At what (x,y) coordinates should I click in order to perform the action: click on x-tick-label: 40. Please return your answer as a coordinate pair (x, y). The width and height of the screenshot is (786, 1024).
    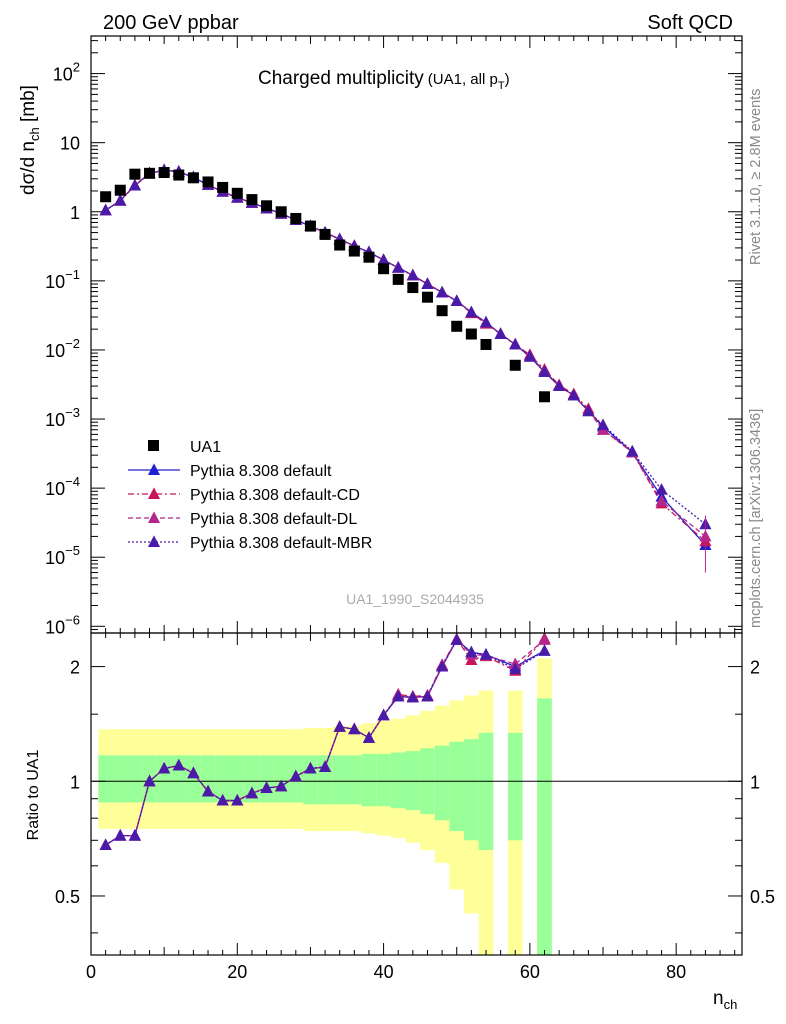
    Looking at the image, I should click on (384, 972).